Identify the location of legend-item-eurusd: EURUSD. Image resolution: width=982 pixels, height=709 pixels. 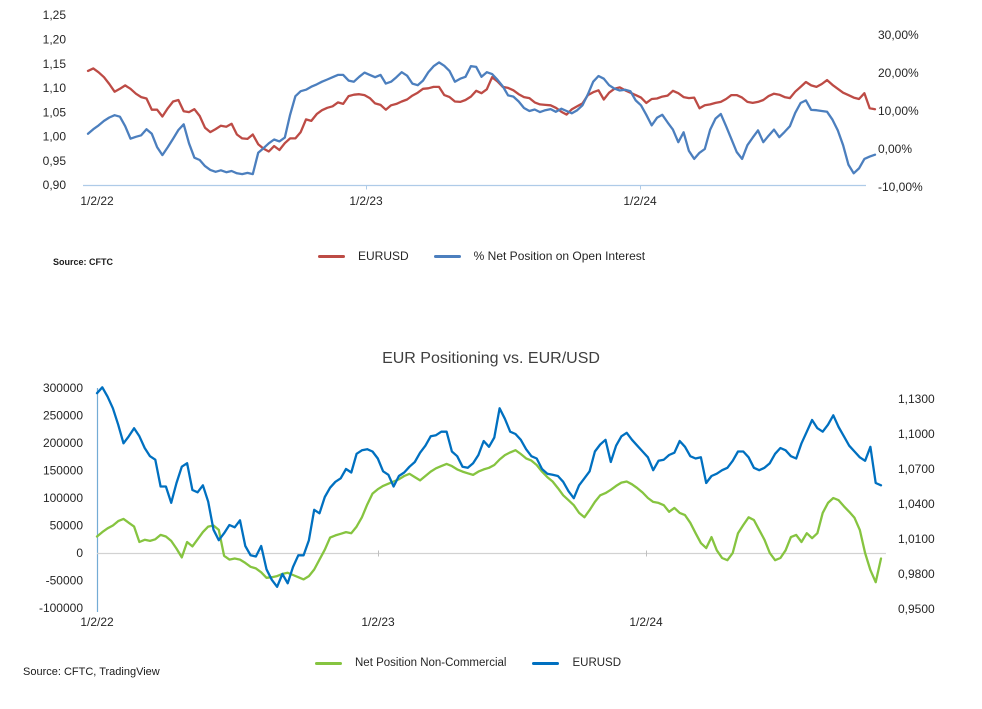
(363, 256).